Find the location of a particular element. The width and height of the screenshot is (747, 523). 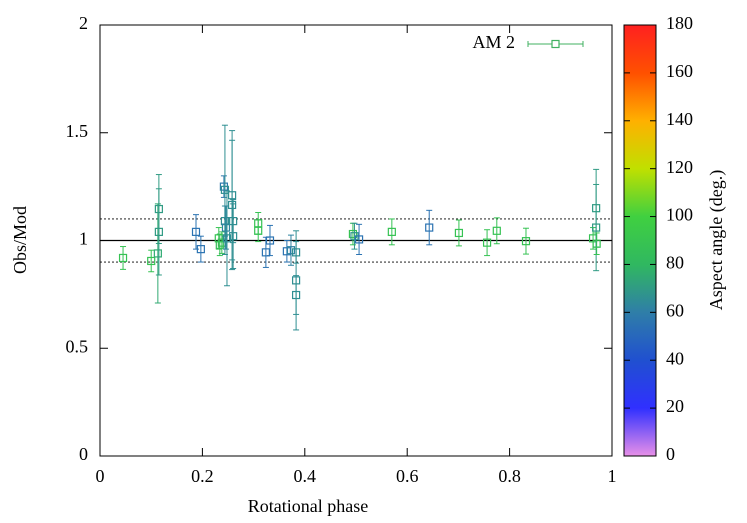

y-tick-label: 1 is located at coordinates (83, 239).